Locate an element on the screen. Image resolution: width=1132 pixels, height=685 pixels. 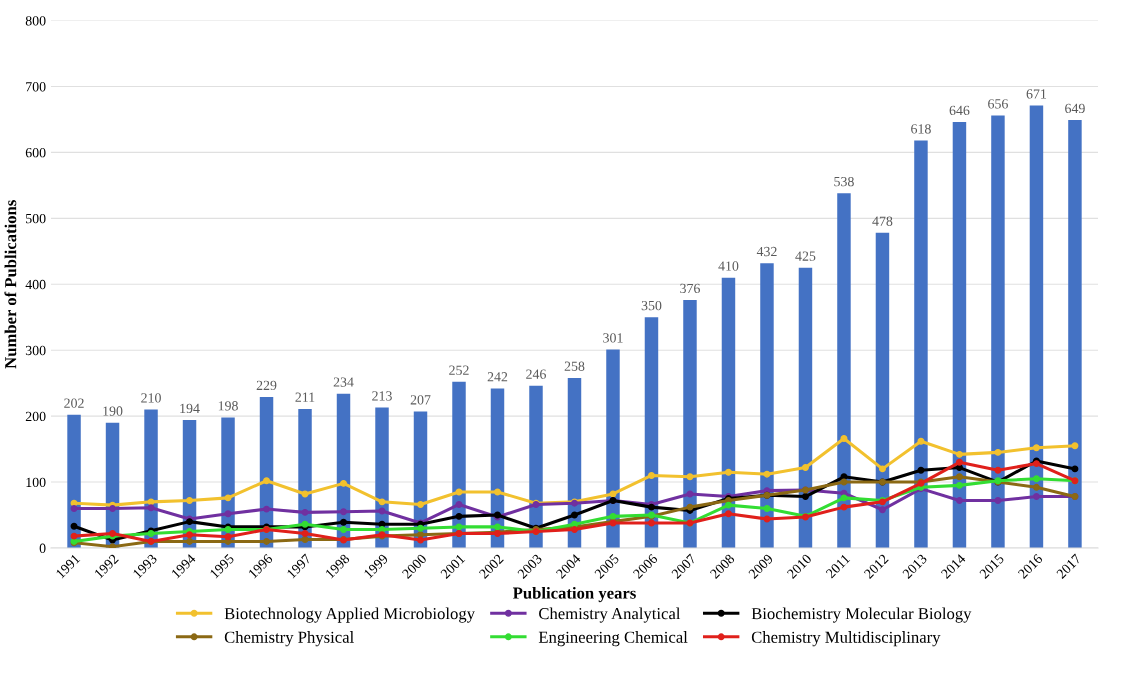
data-label: 432 is located at coordinates (766, 251).